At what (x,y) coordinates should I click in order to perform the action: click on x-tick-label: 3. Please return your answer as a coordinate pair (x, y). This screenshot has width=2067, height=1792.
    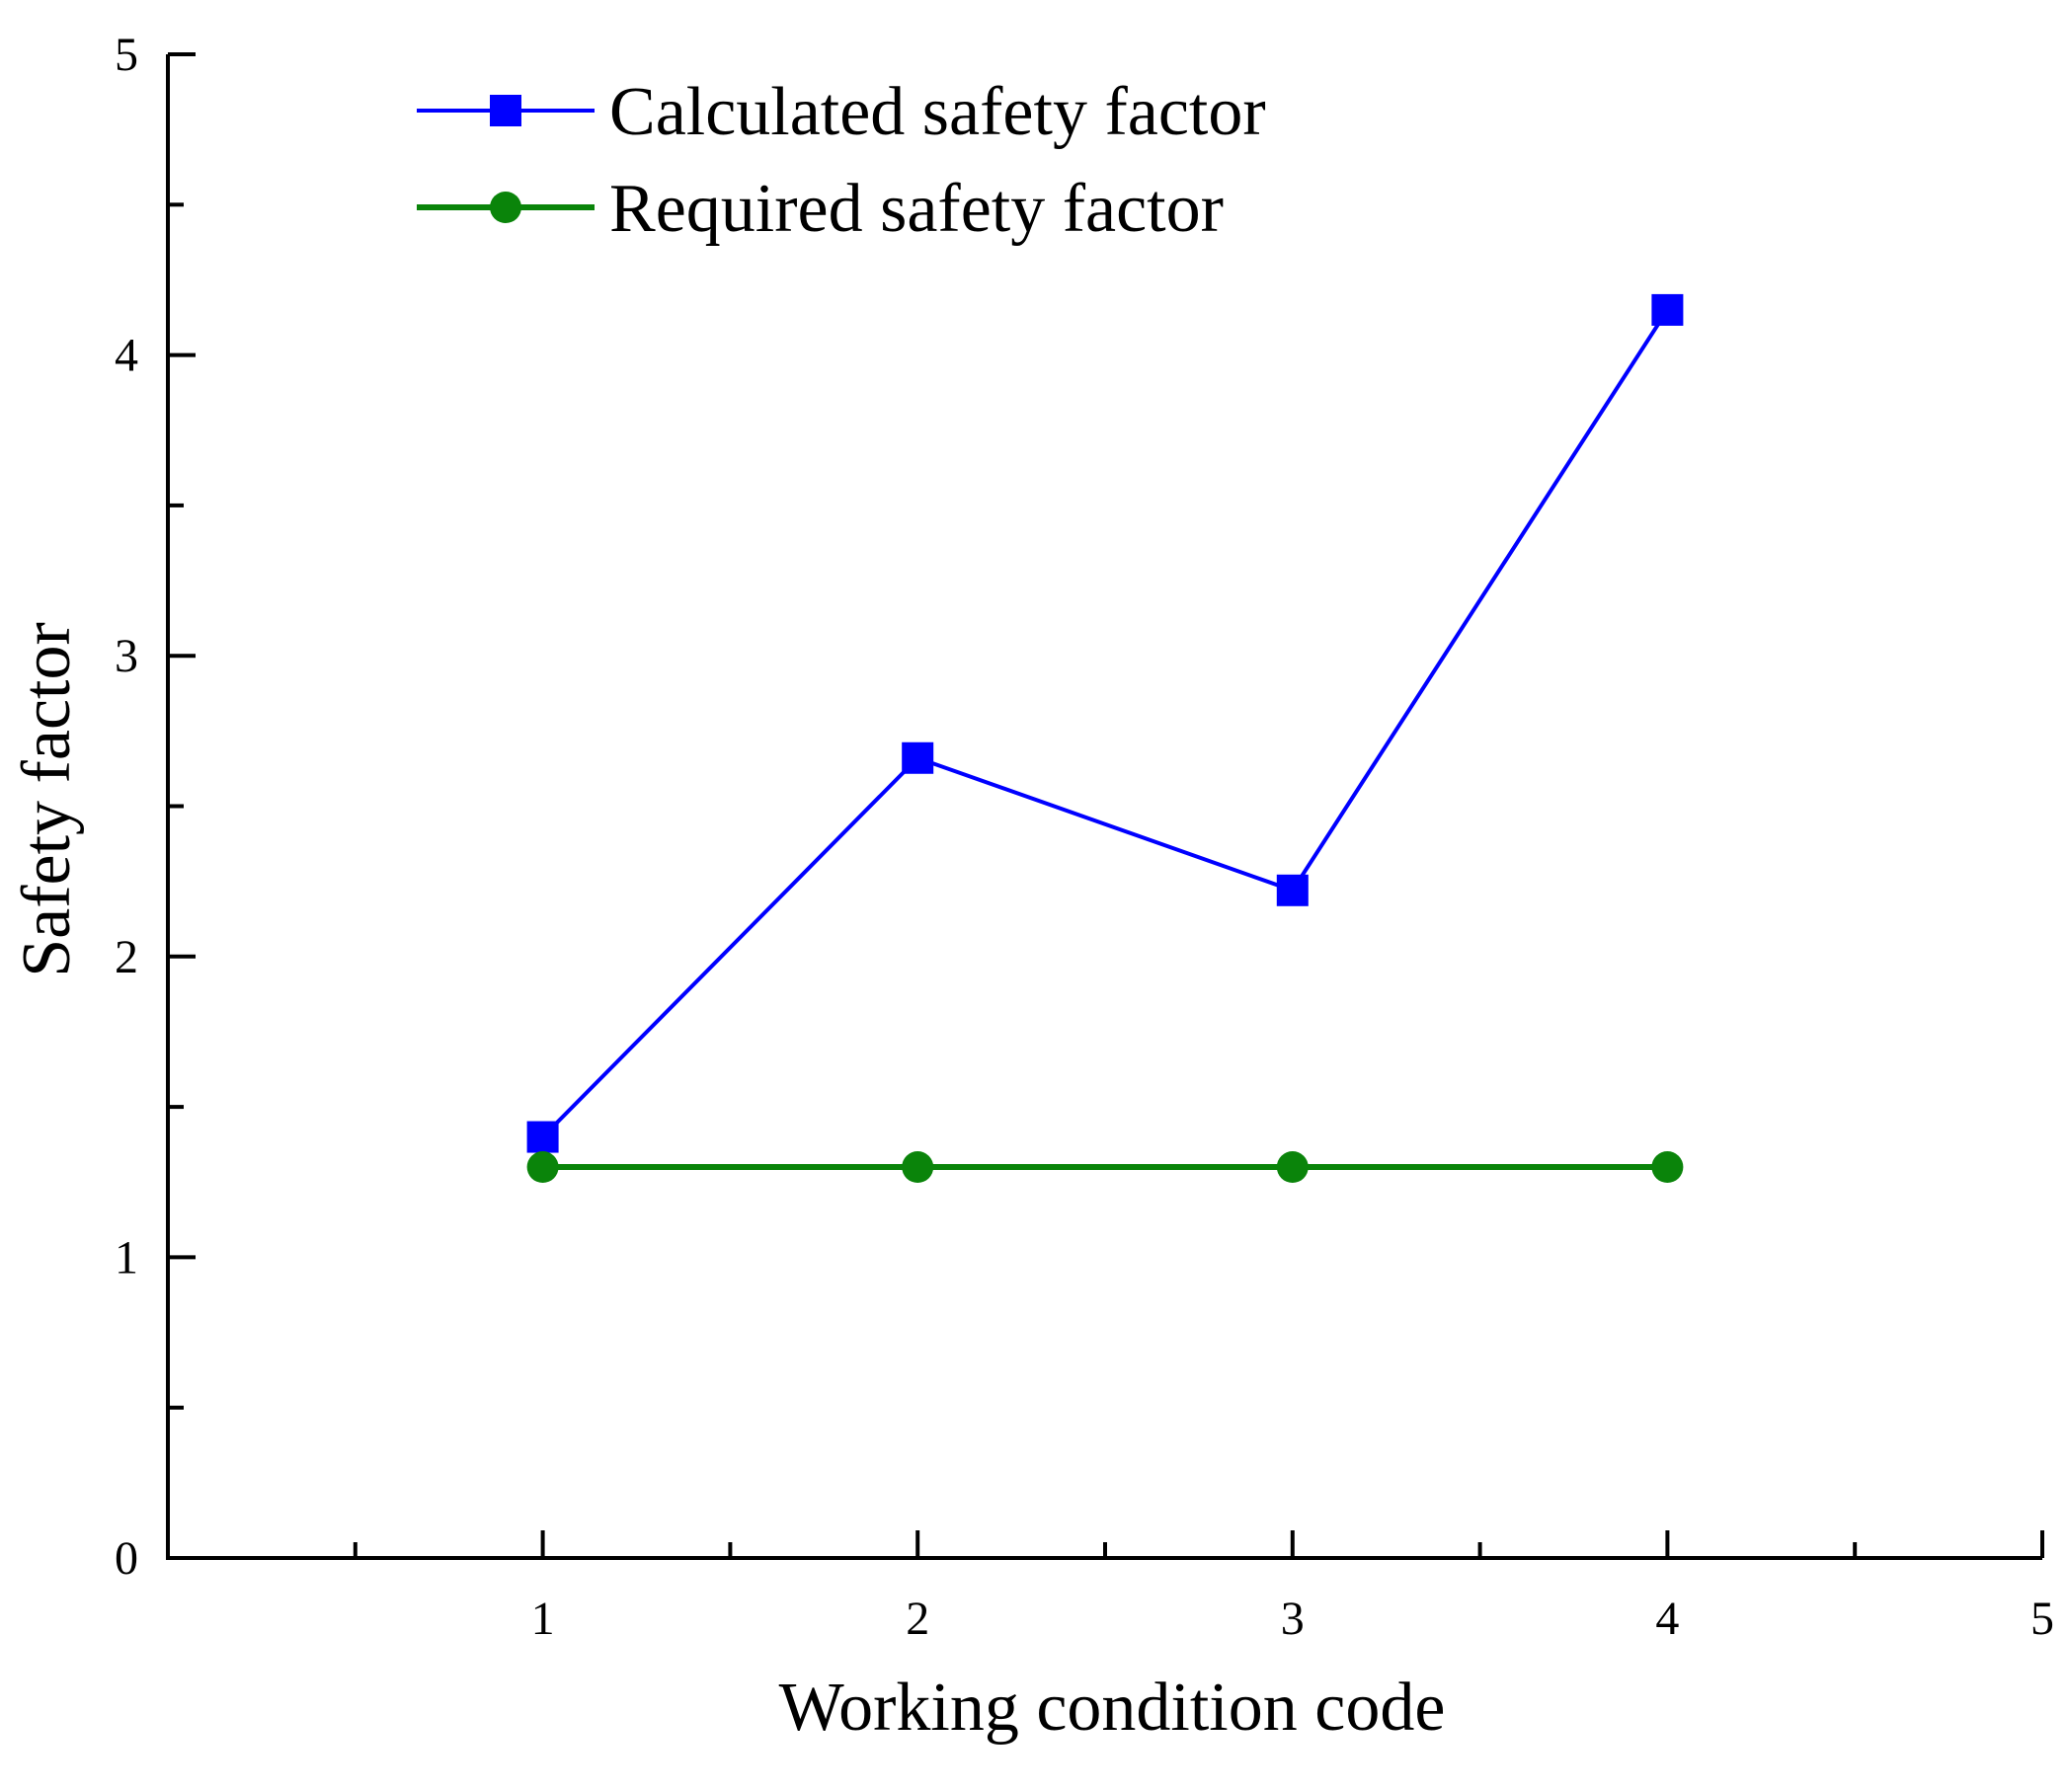
    Looking at the image, I should click on (1293, 1619).